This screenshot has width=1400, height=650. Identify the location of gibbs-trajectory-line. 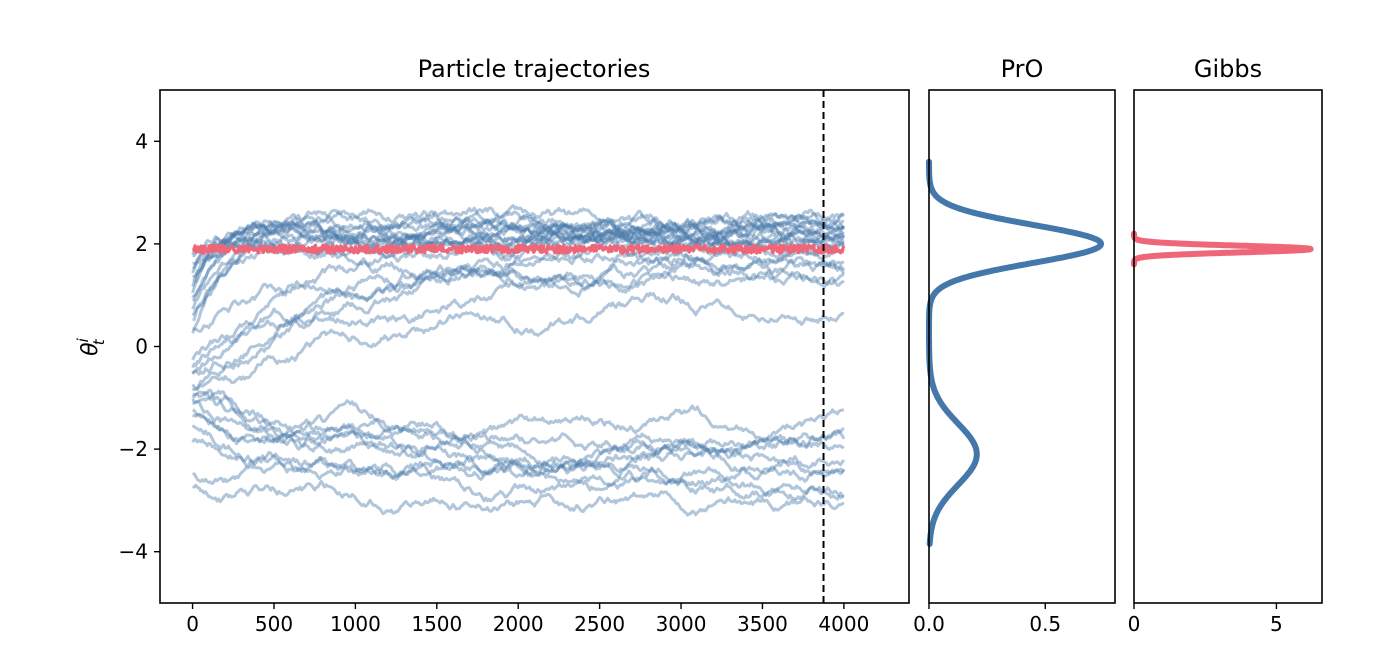
(518, 249).